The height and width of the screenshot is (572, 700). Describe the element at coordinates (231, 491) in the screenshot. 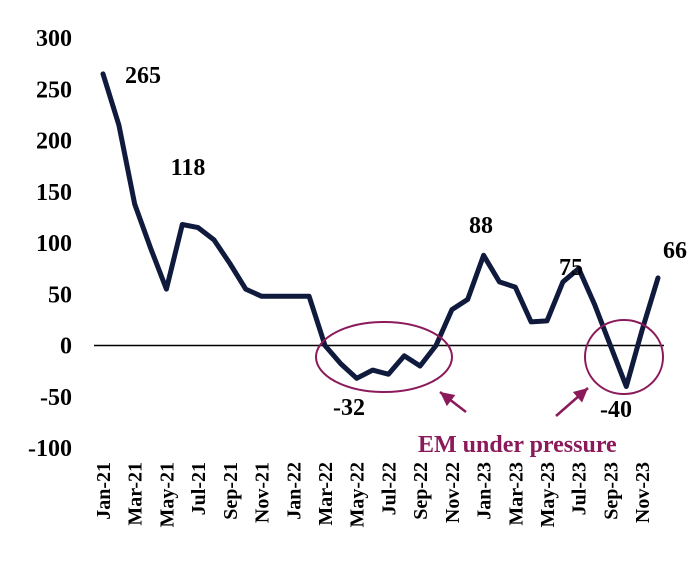

I see `x-tick-label: Sep-21` at that location.